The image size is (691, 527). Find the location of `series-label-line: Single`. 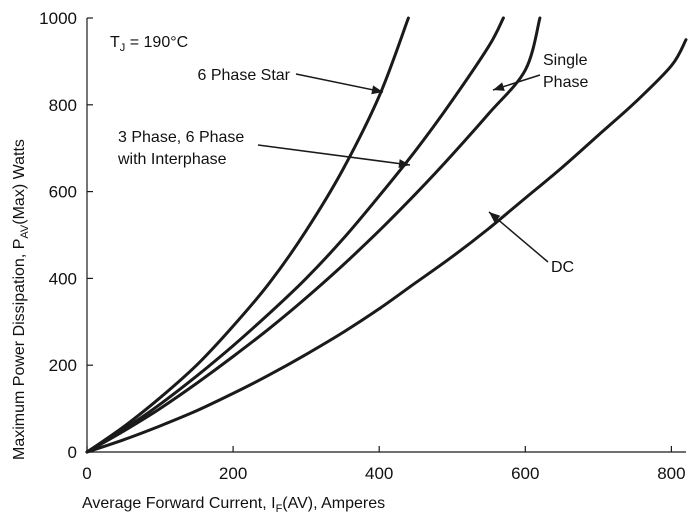

series-label-line: Single is located at coordinates (565, 60).